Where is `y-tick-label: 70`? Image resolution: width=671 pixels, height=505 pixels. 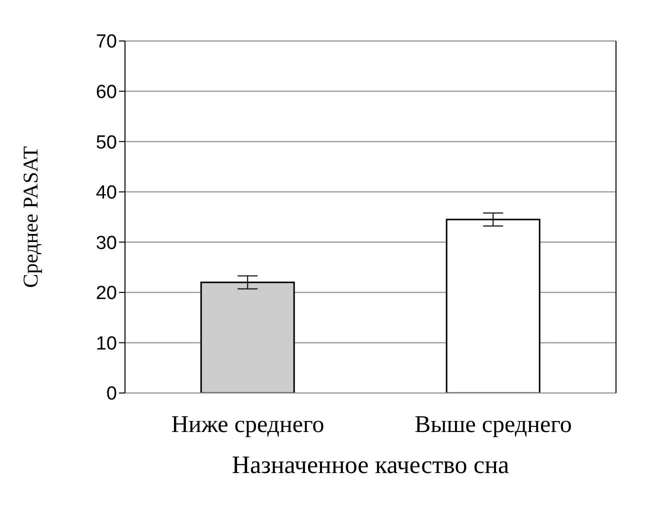
y-tick-label: 70 is located at coordinates (106, 42).